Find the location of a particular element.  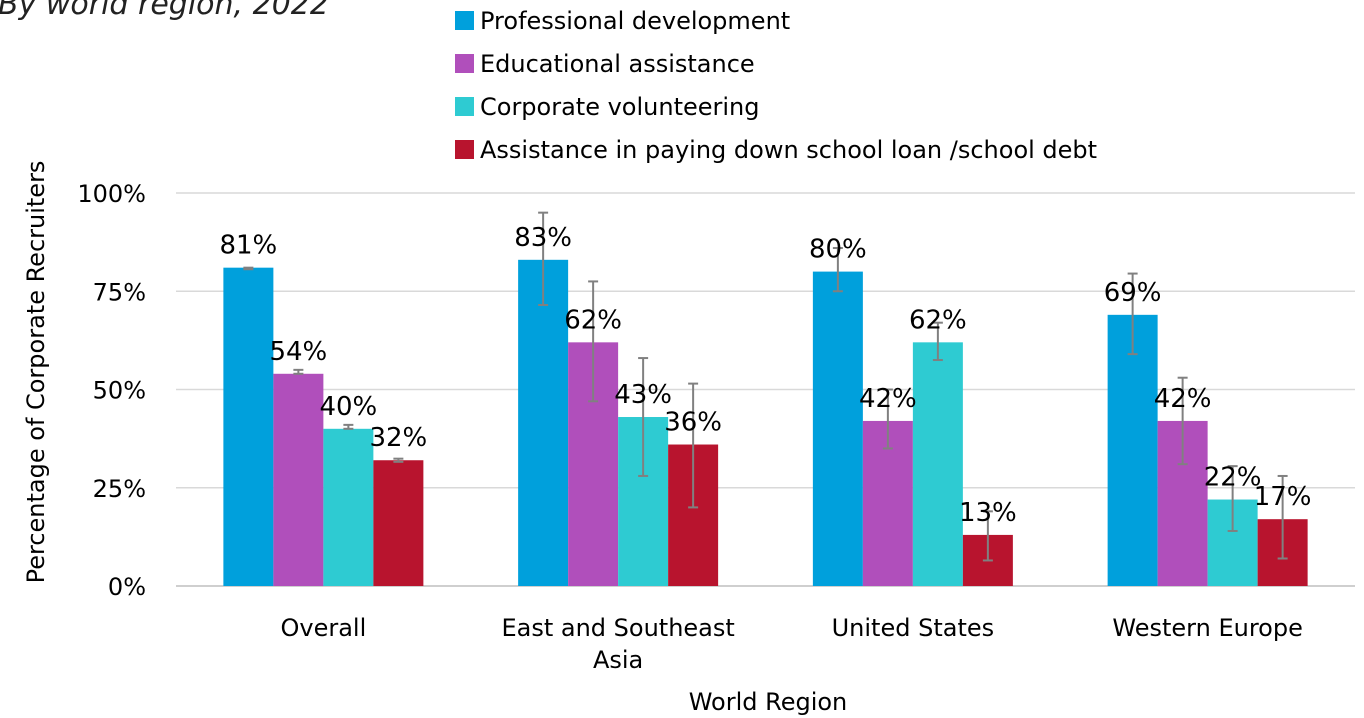

x-axis-title: World Region is located at coordinates (768, 702).